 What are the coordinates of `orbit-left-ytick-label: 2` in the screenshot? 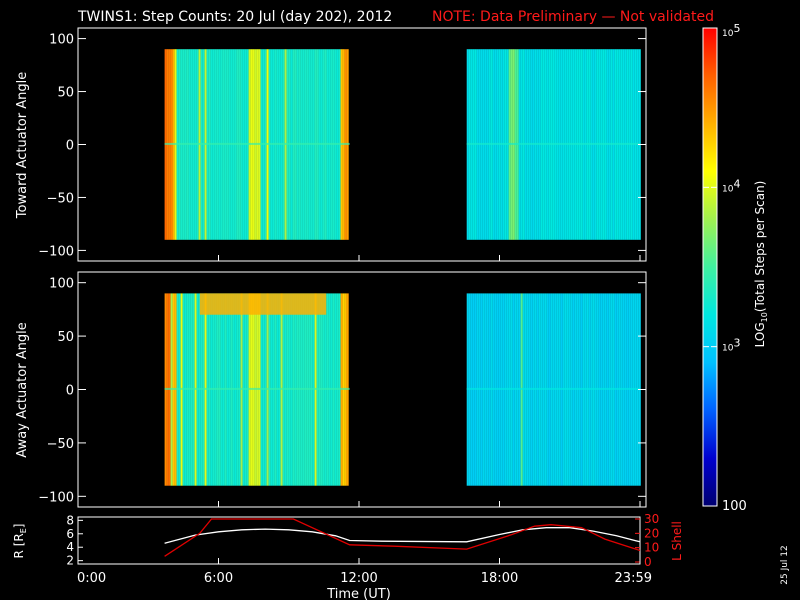 It's located at (70, 561).